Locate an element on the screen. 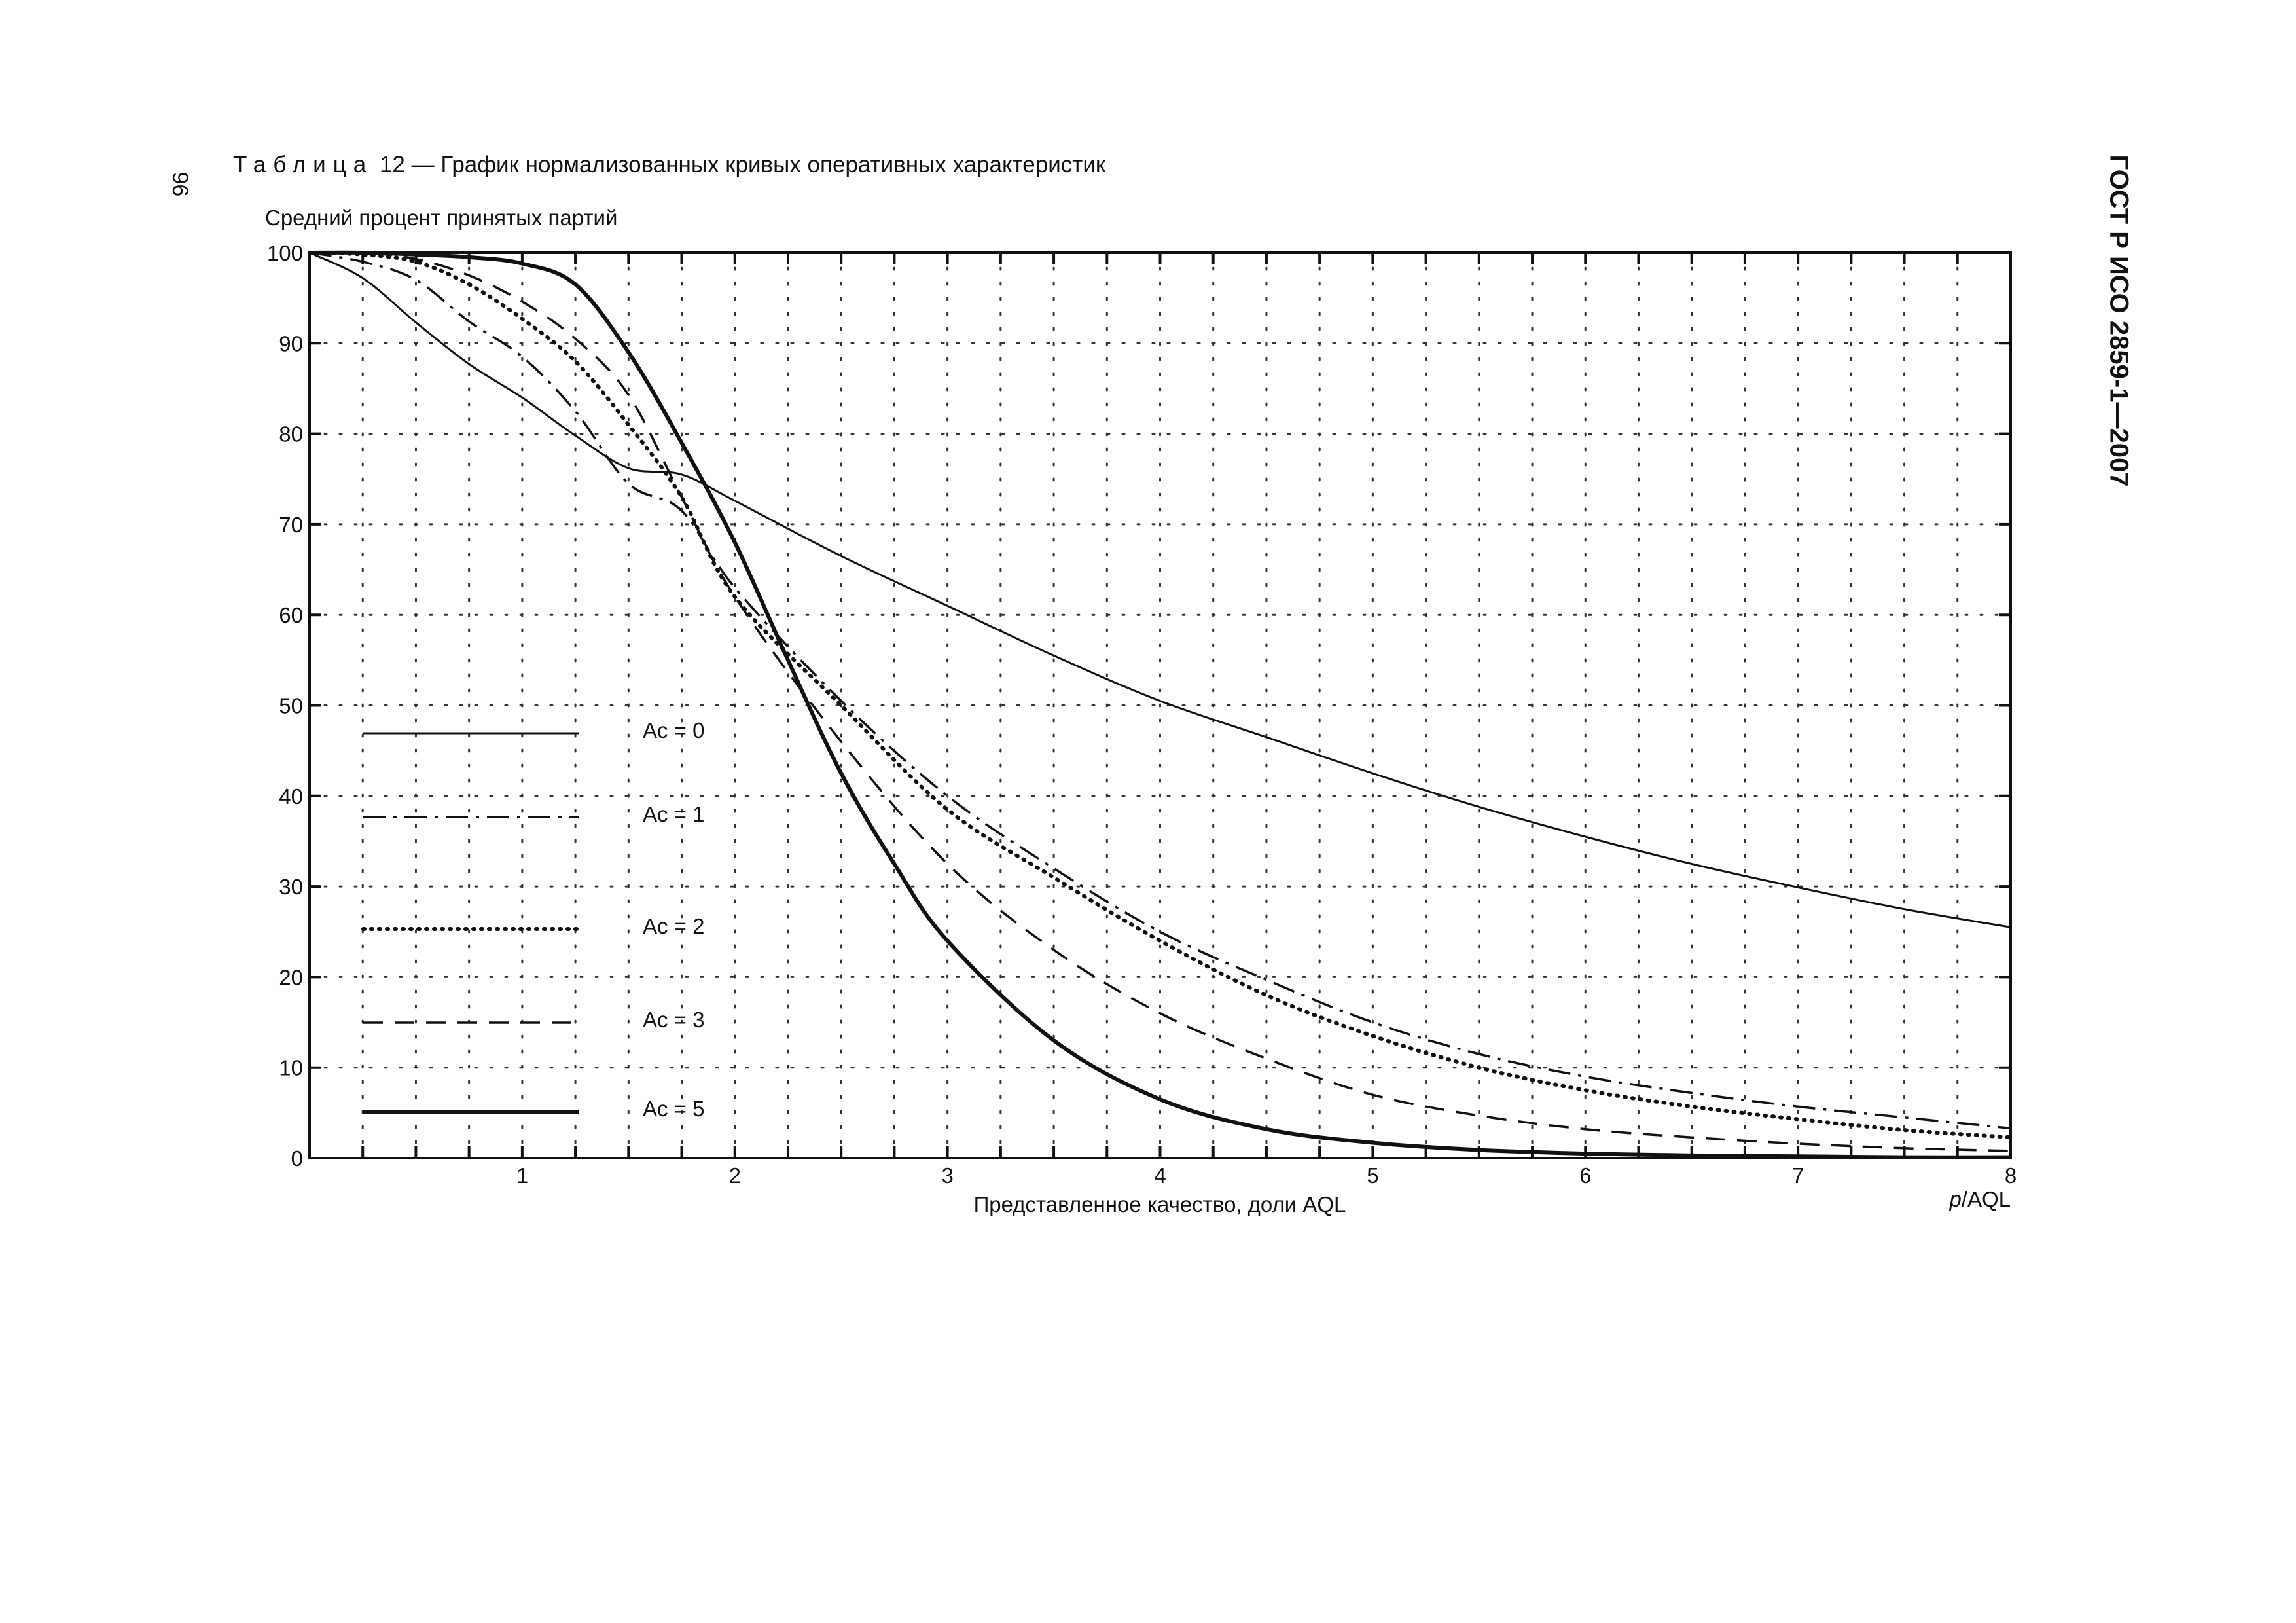 The height and width of the screenshot is (1623, 2296). y-tick-label: 40 is located at coordinates (291, 796).